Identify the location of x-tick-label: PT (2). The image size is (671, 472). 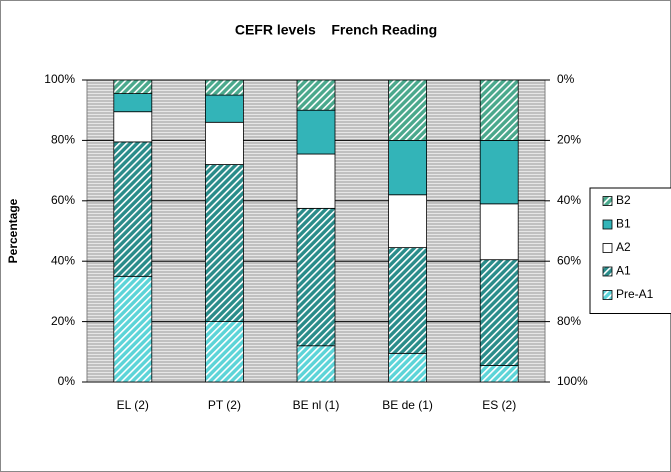
(224, 405).